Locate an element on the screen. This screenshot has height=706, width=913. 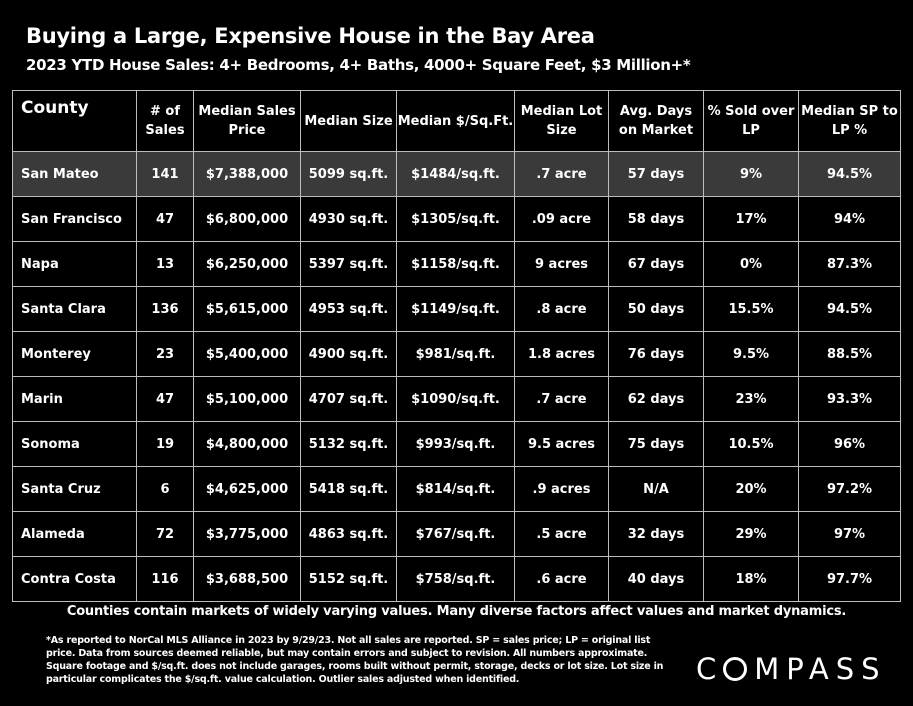
table-cell: 23% is located at coordinates (751, 399).